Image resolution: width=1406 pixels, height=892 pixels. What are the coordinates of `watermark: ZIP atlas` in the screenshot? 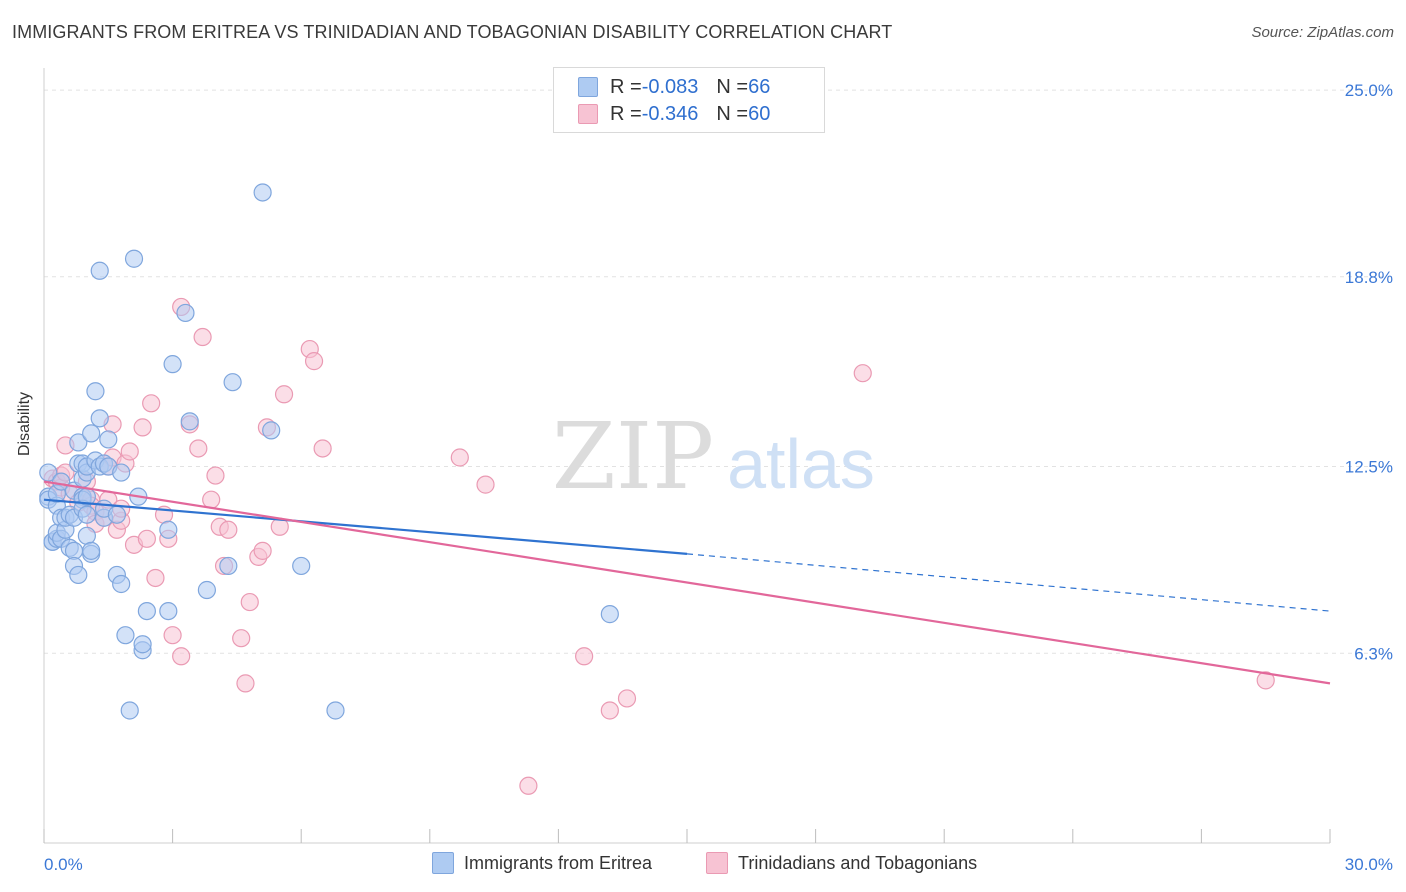 It's located at (713, 456).